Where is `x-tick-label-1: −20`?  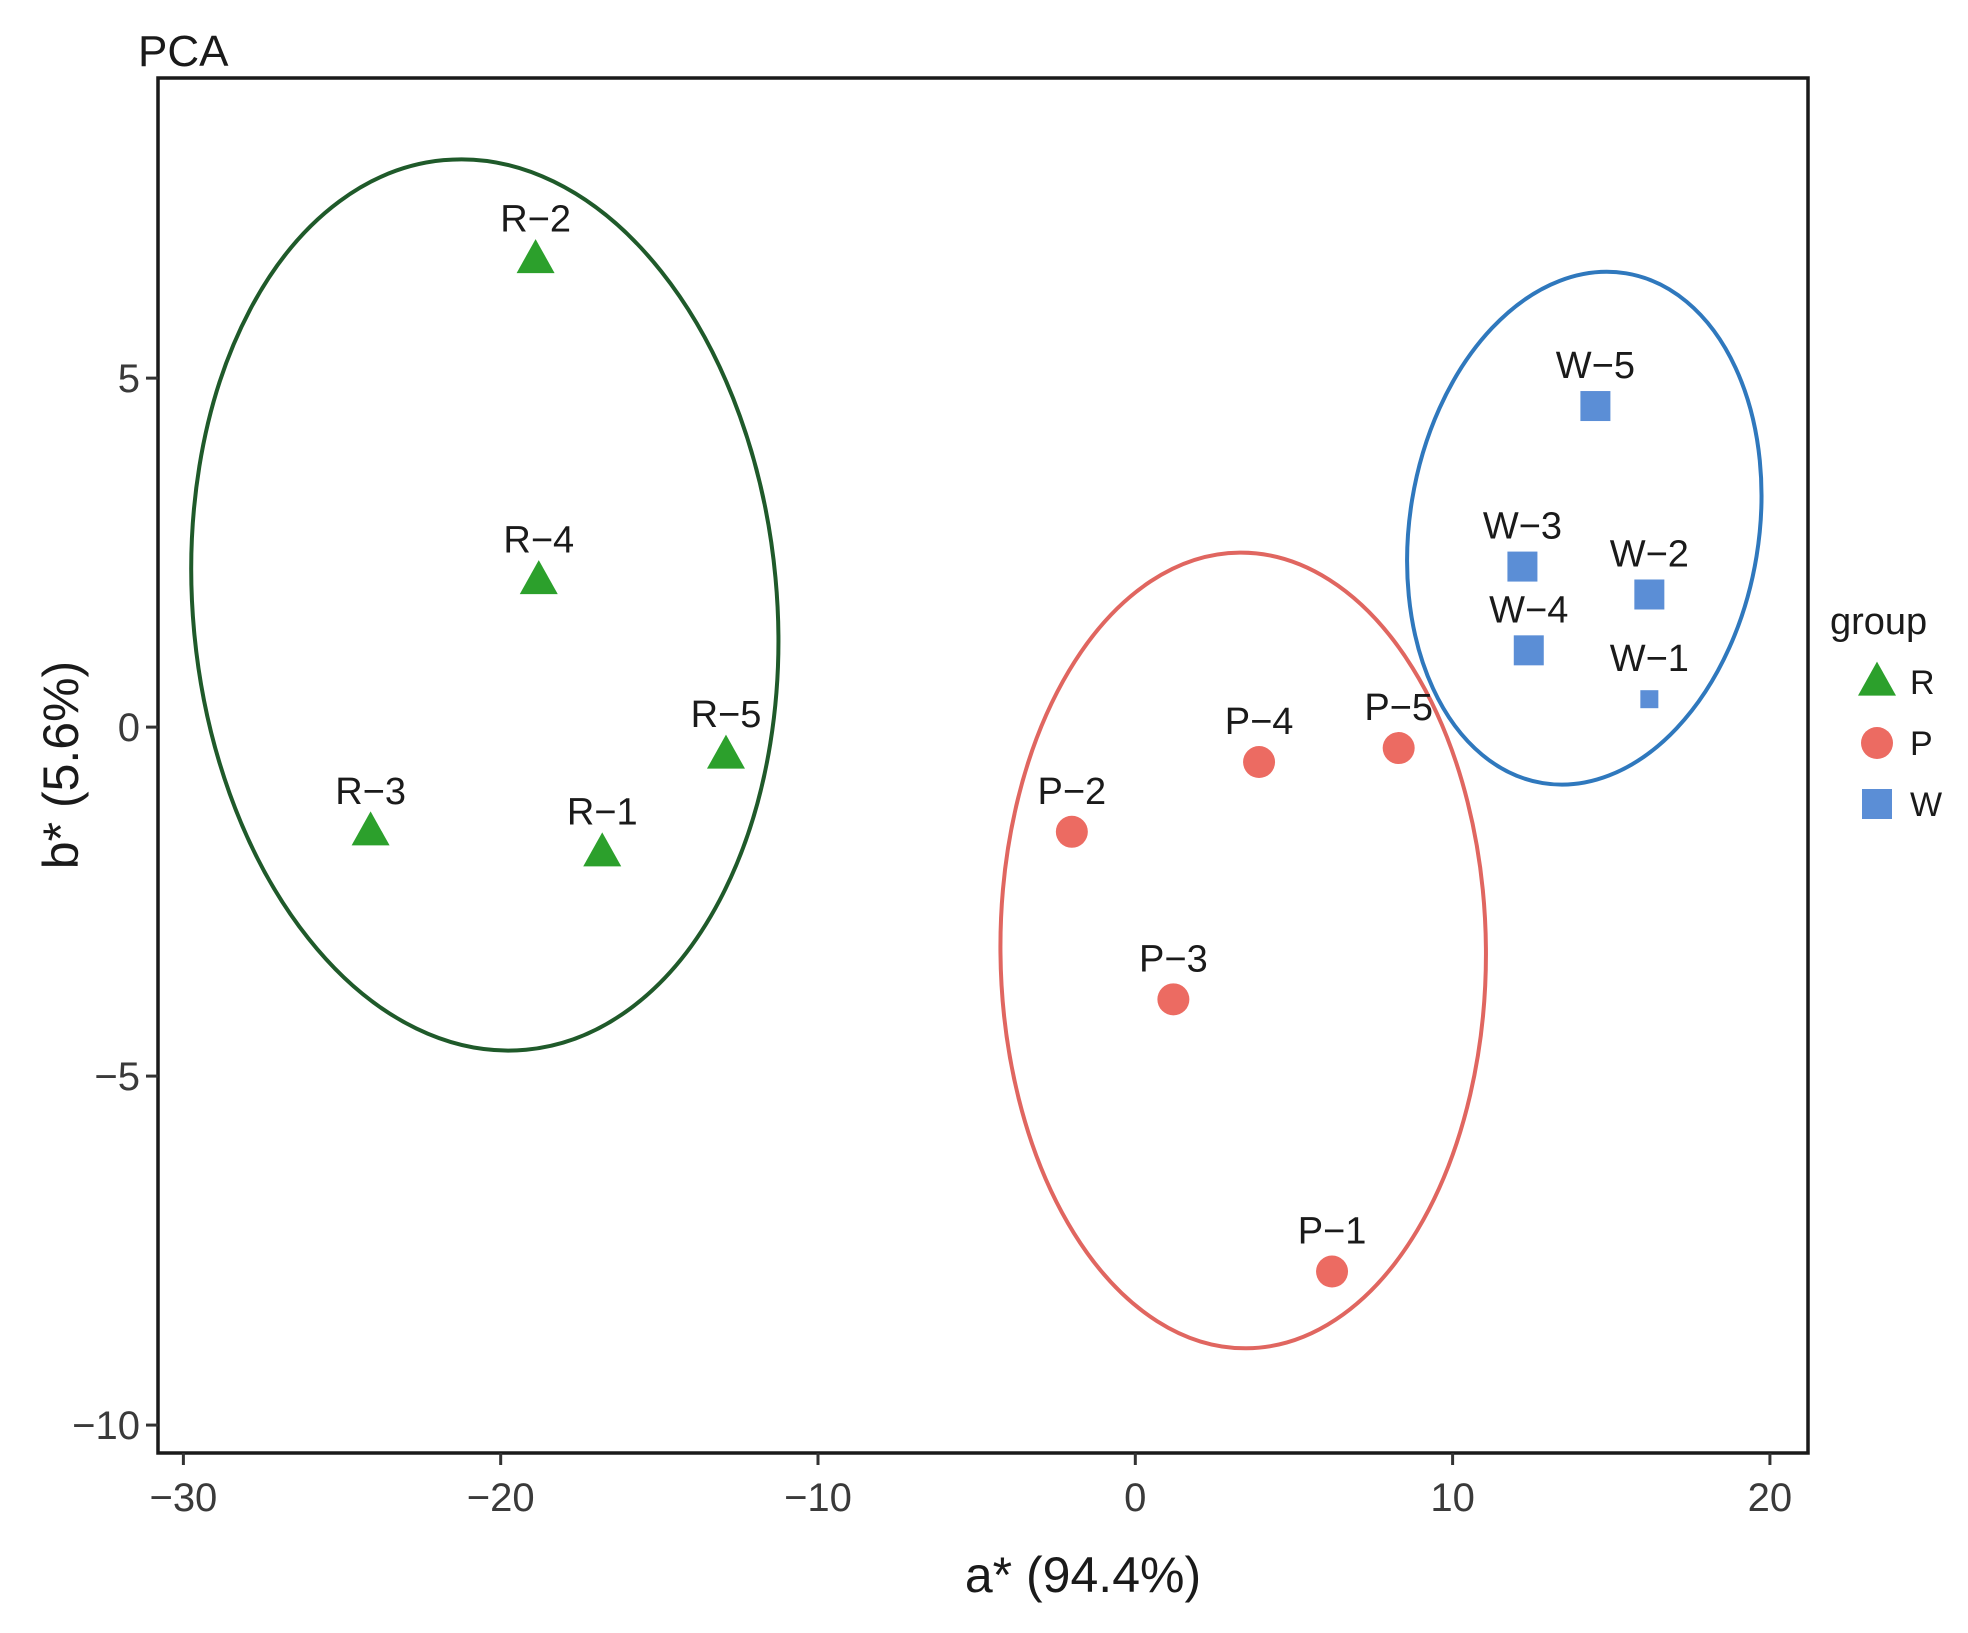 x-tick-label-1: −20 is located at coordinates (501, 1498).